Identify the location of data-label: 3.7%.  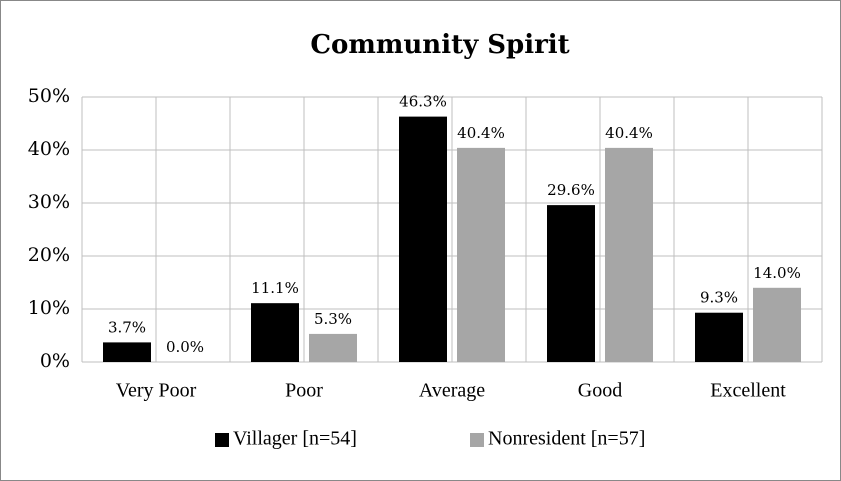
(127, 327).